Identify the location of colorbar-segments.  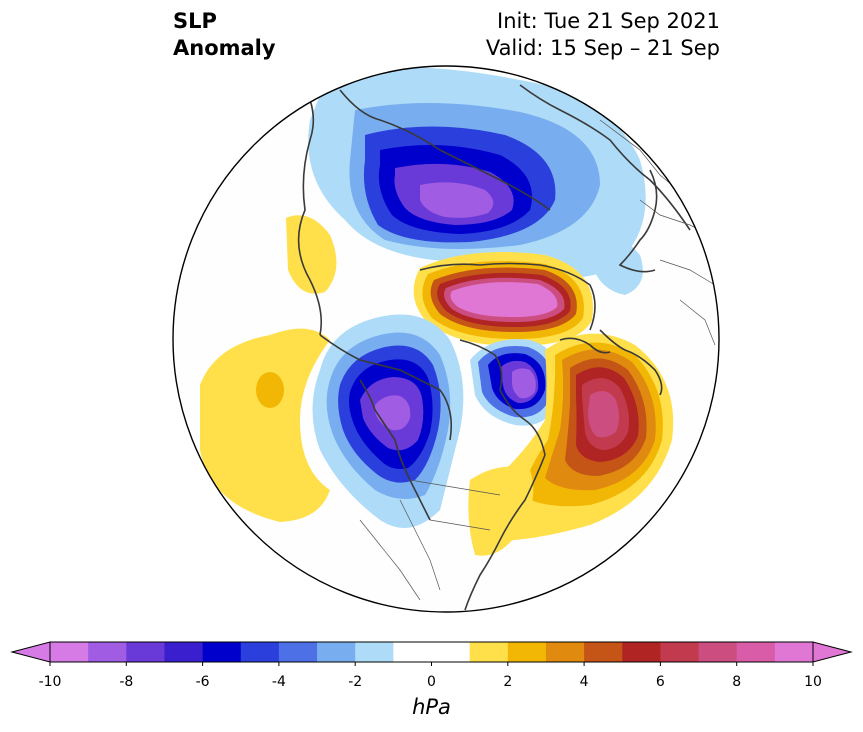
(432, 652).